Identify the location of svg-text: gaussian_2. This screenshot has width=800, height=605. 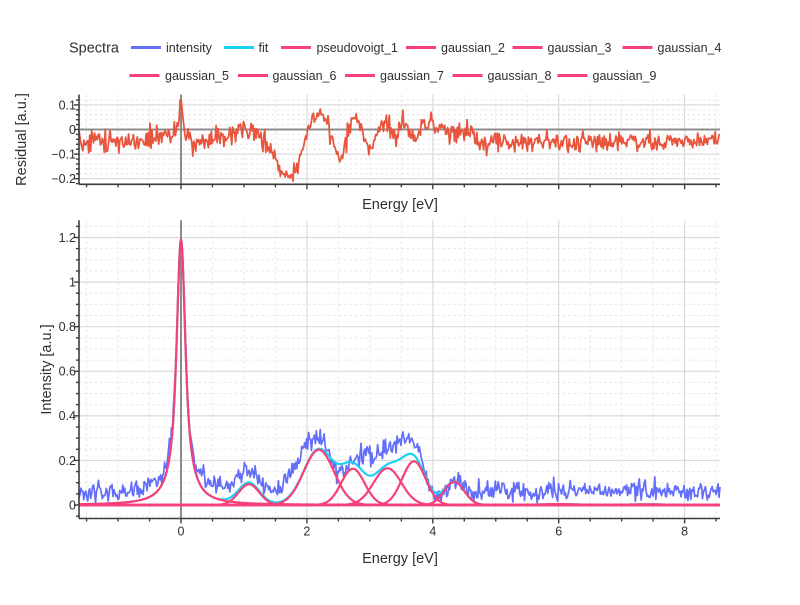
(473, 48).